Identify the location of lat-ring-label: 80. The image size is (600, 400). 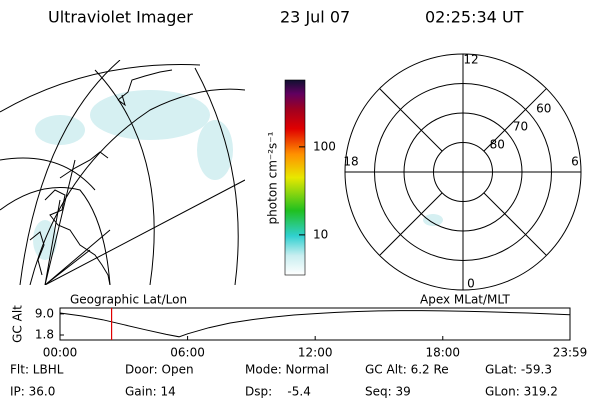
(497, 145).